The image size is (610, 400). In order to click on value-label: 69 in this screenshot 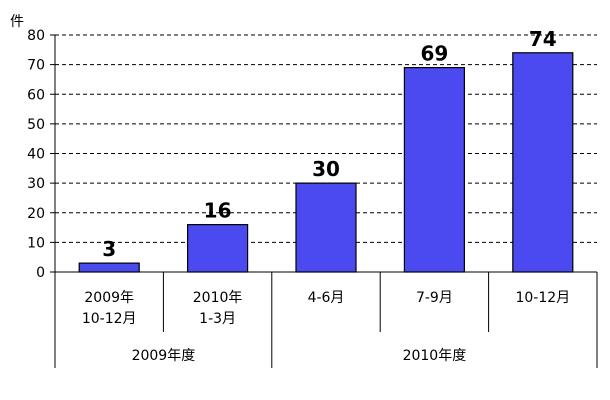, I will do `click(434, 54)`.